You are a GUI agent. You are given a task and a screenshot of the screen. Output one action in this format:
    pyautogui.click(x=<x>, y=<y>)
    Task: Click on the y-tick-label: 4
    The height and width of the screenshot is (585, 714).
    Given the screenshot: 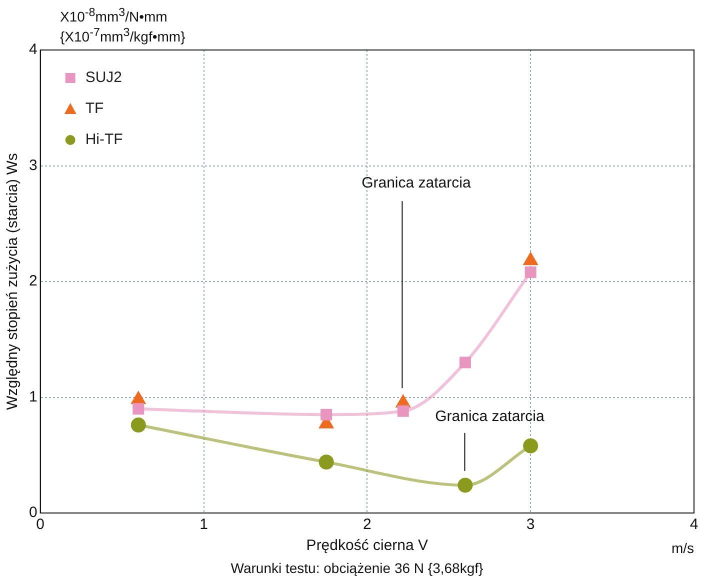 What is the action you would take?
    pyautogui.click(x=33, y=49)
    